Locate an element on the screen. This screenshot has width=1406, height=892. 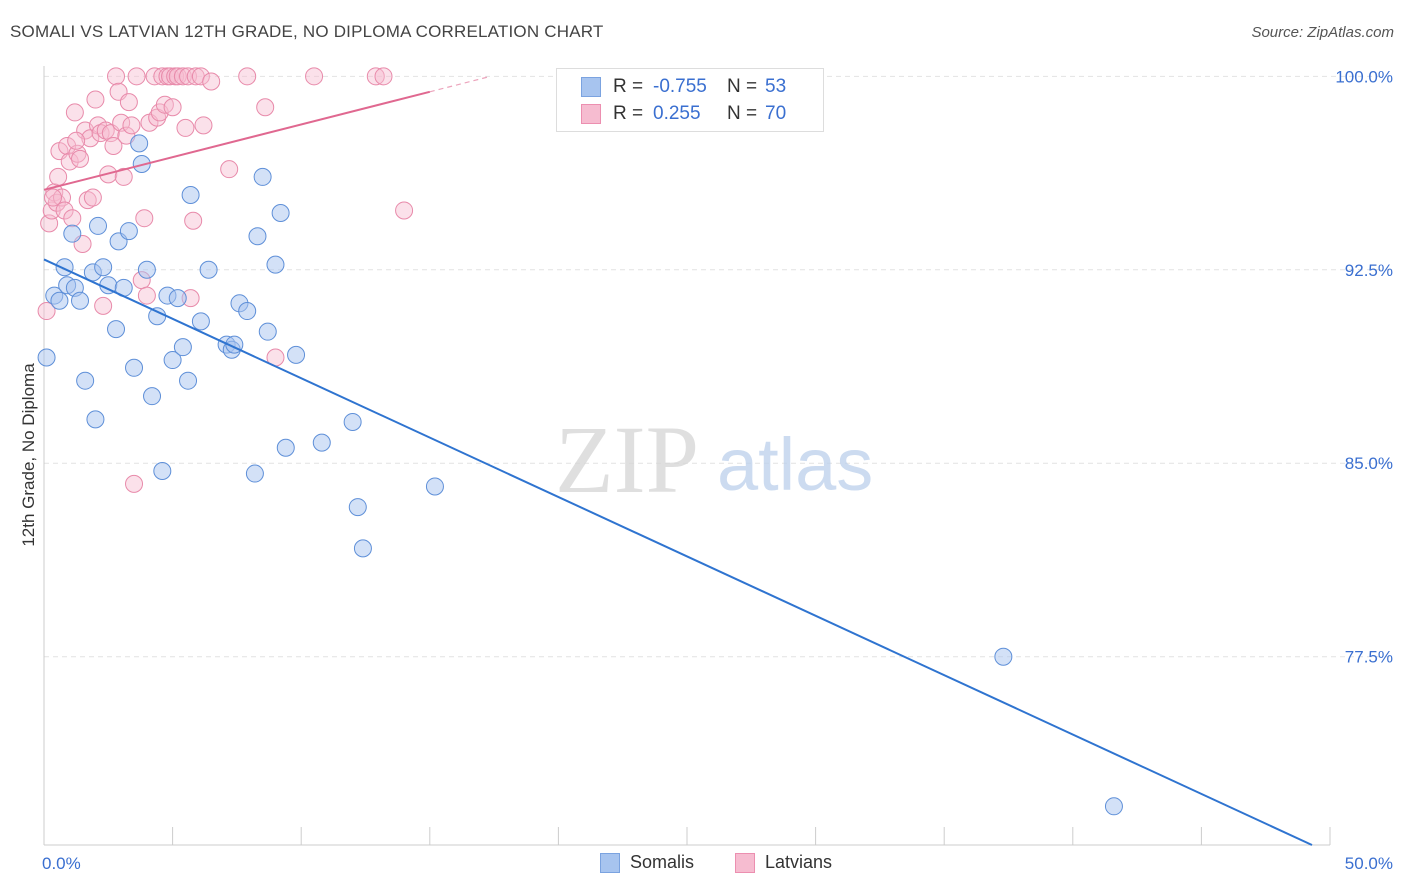
r-value: 0.255 is located at coordinates (677, 113).